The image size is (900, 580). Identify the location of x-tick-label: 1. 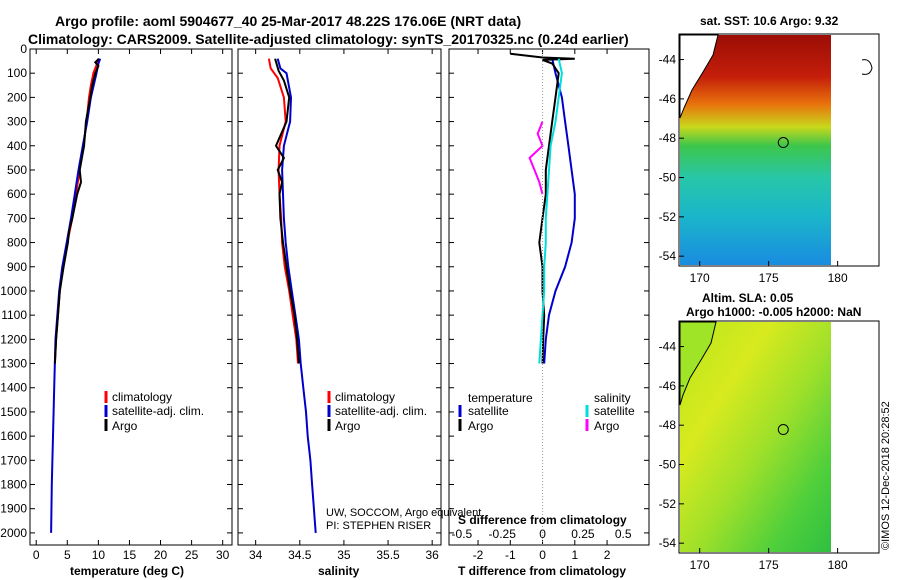
(574, 555).